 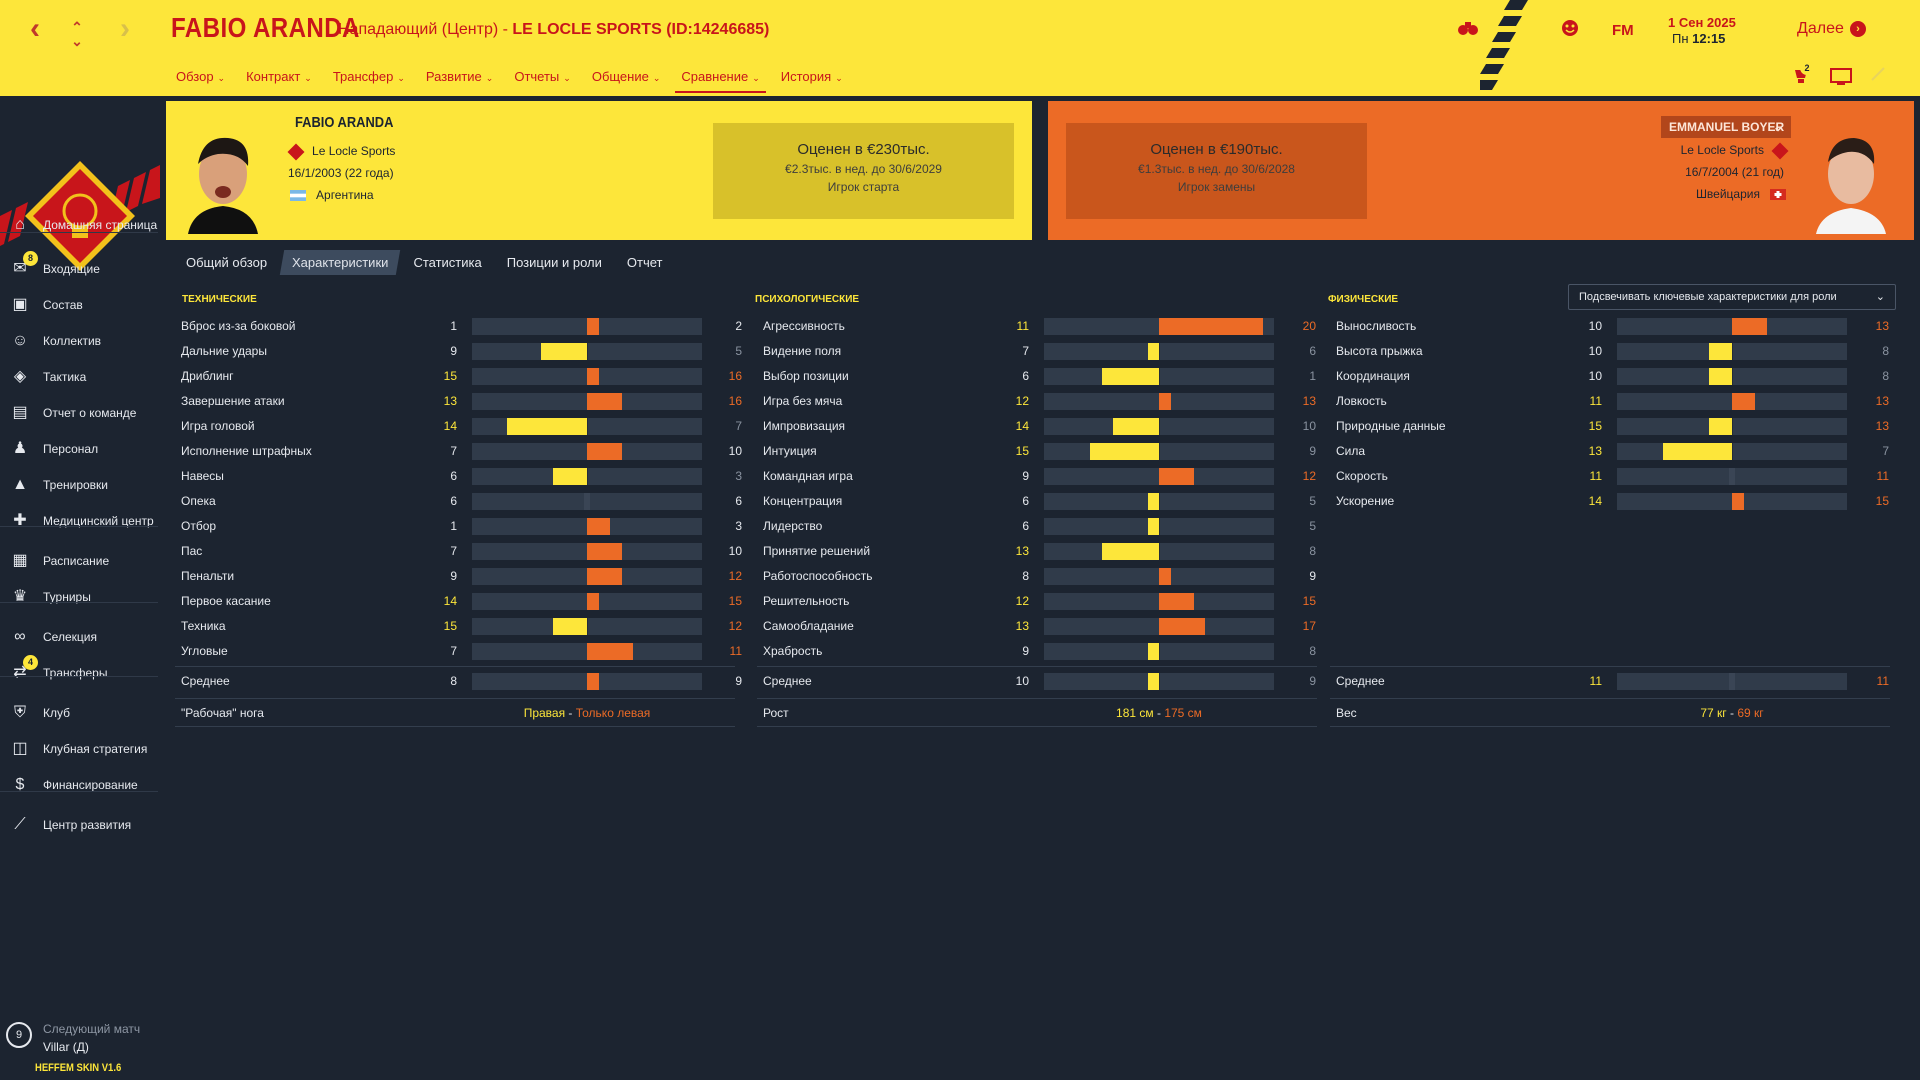 What do you see at coordinates (804, 326) in the screenshot?
I see `attribute-name: Агрессивность` at bounding box center [804, 326].